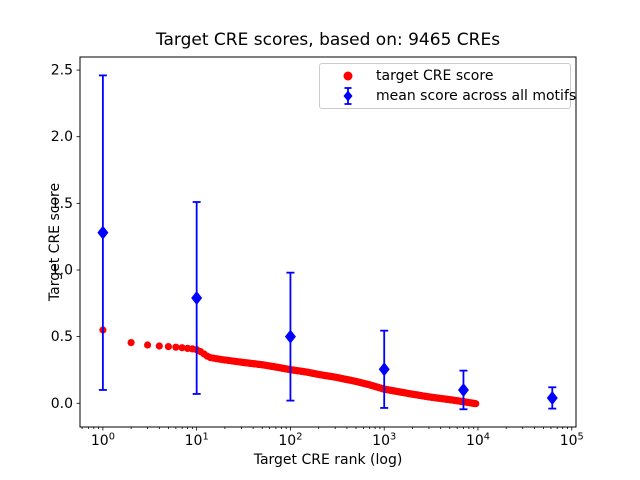 The image size is (640, 480). What do you see at coordinates (62, 404) in the screenshot?
I see `y-tick-label: 0.0` at bounding box center [62, 404].